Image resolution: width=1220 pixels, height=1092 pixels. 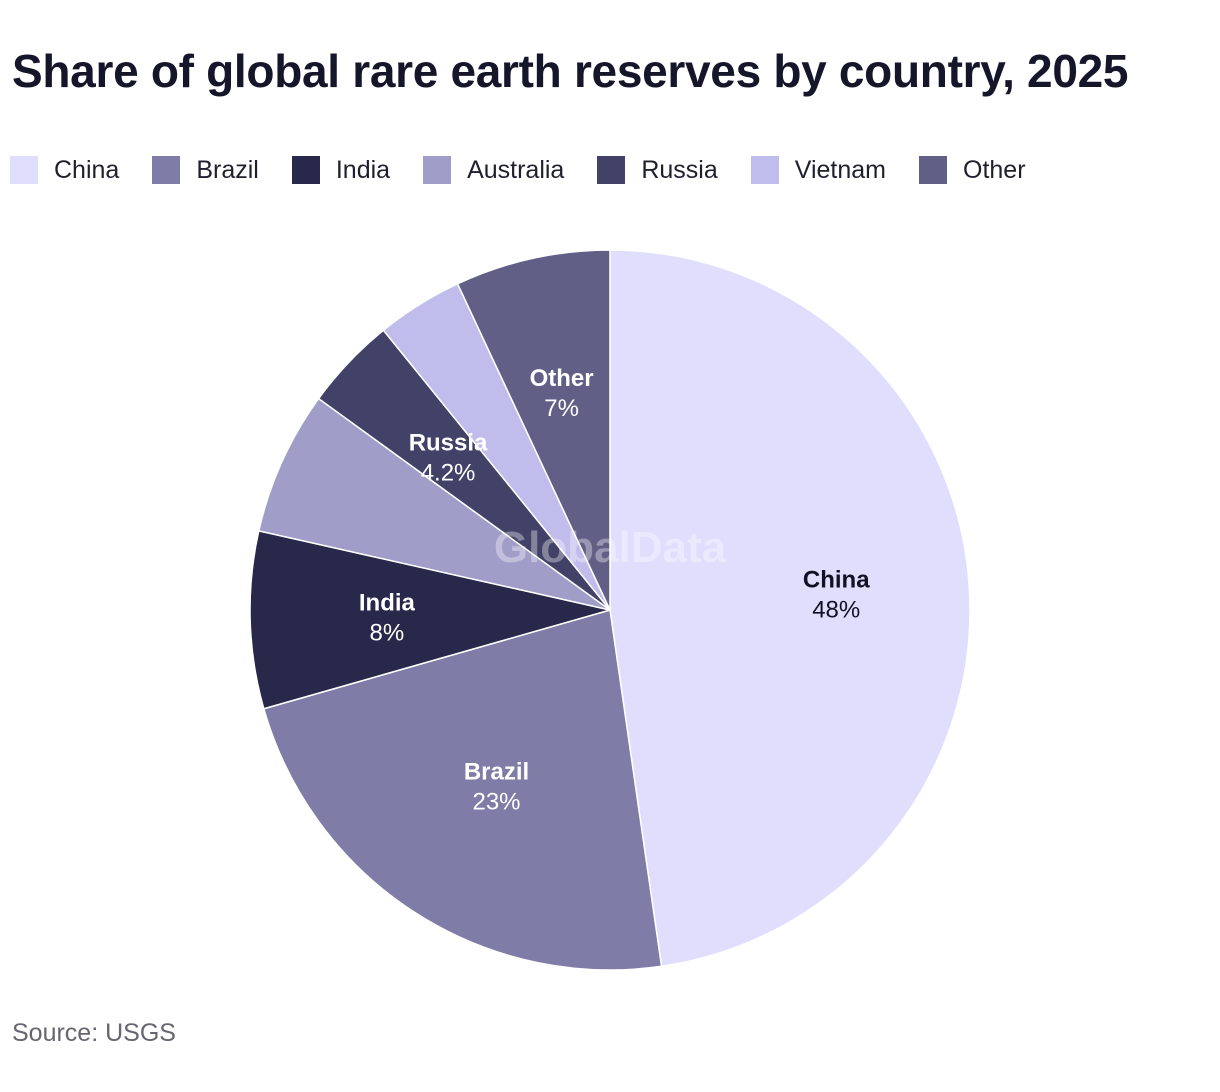 I want to click on slice-label-russia: Russia, so click(x=448, y=442).